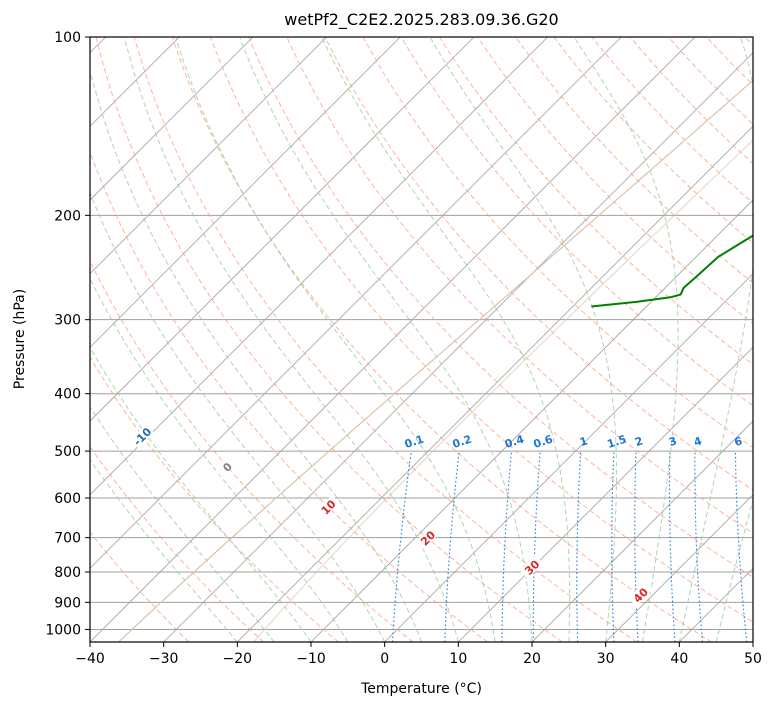 This screenshot has width=775, height=708. I want to click on x-tick-label: −20, so click(238, 659).